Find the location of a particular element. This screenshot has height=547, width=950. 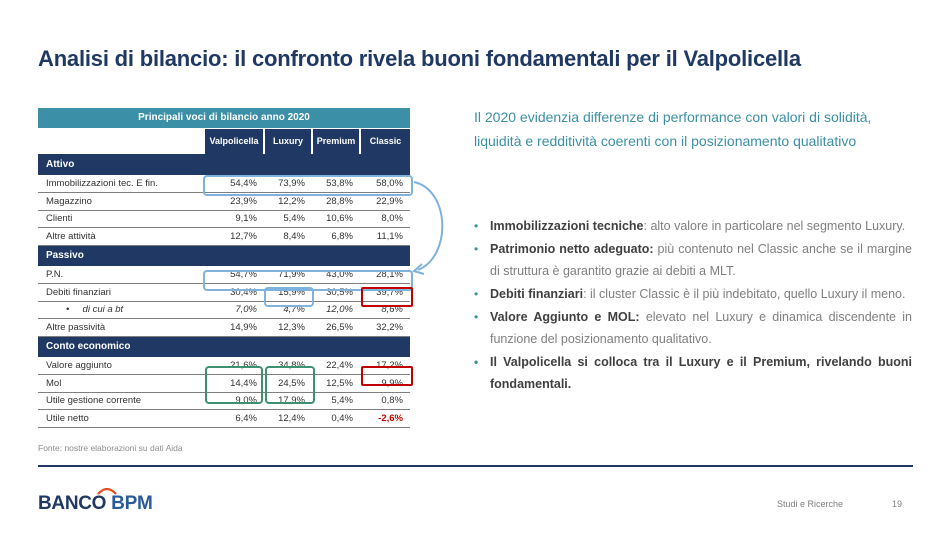

cell-value: 15,9% is located at coordinates (288, 292).